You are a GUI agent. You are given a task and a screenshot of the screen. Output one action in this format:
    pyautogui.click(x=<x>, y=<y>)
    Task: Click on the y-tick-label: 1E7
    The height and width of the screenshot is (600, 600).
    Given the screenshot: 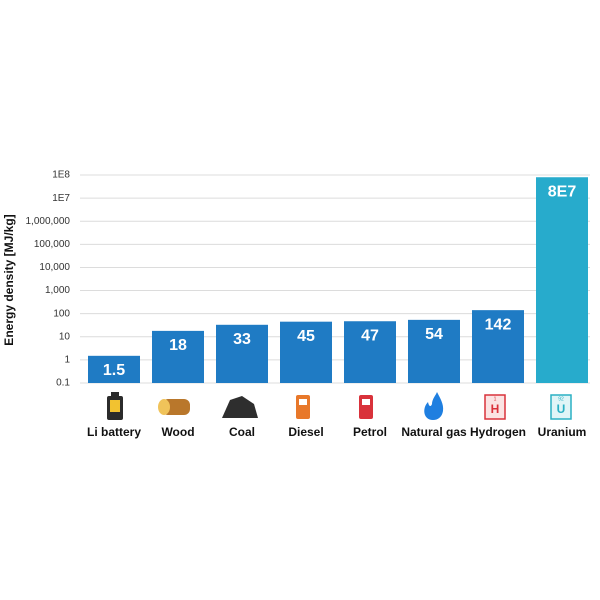 What is the action you would take?
    pyautogui.click(x=61, y=198)
    